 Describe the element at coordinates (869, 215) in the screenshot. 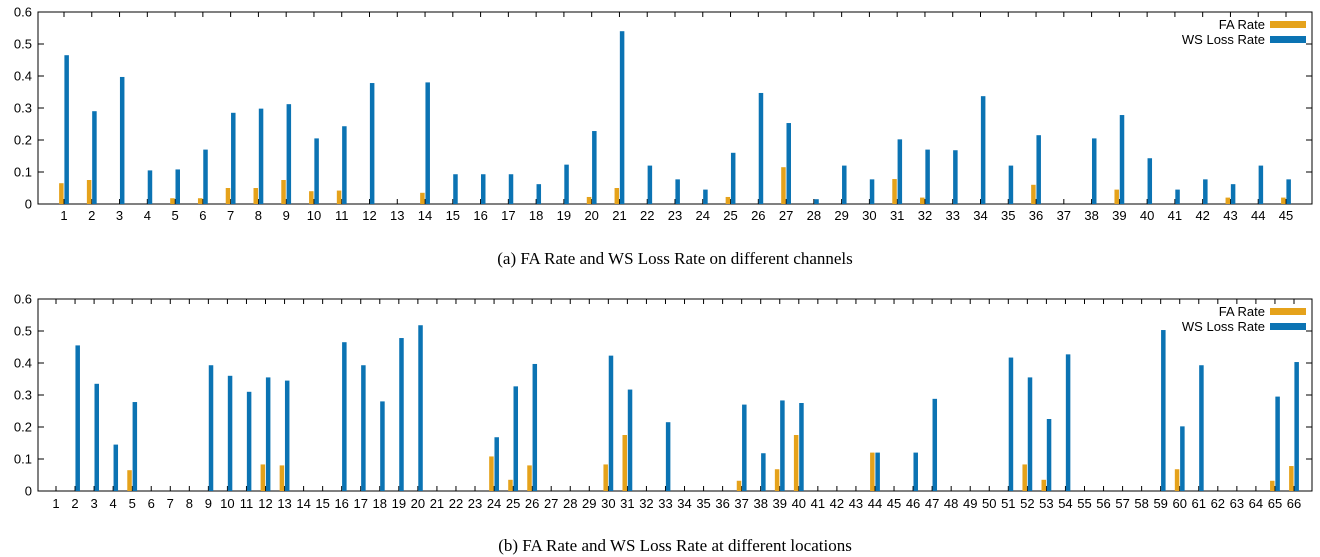

I see `x-tick-label: 30` at that location.